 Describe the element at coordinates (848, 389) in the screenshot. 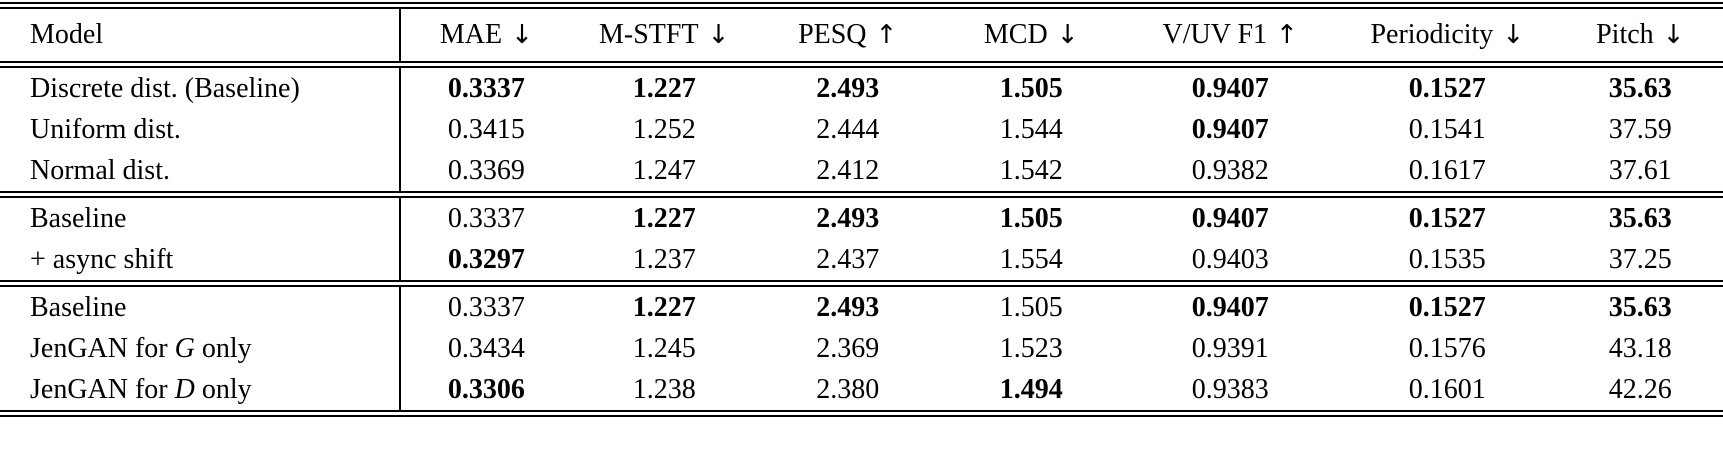

I see `cell-pesq: 2.380` at that location.